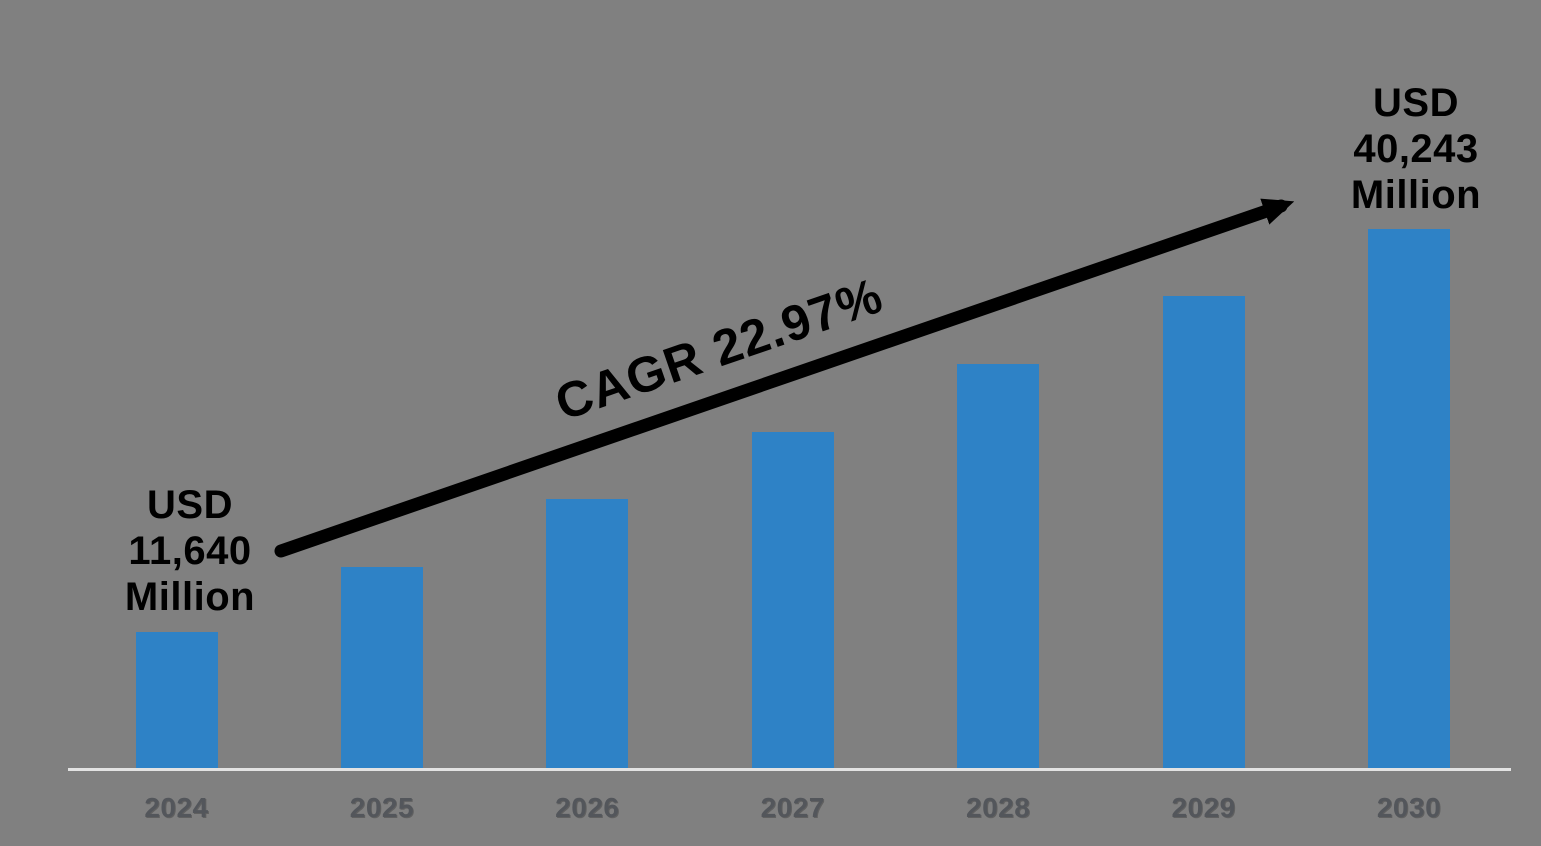  I want to click on bar-2026, so click(587, 634).